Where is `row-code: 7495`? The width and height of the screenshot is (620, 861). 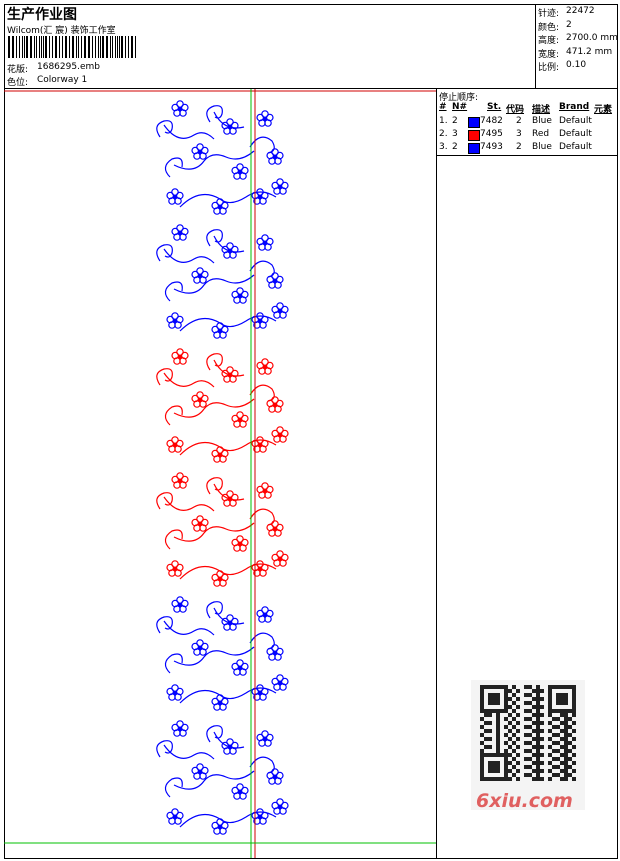
row-code: 7495 is located at coordinates (491, 134).